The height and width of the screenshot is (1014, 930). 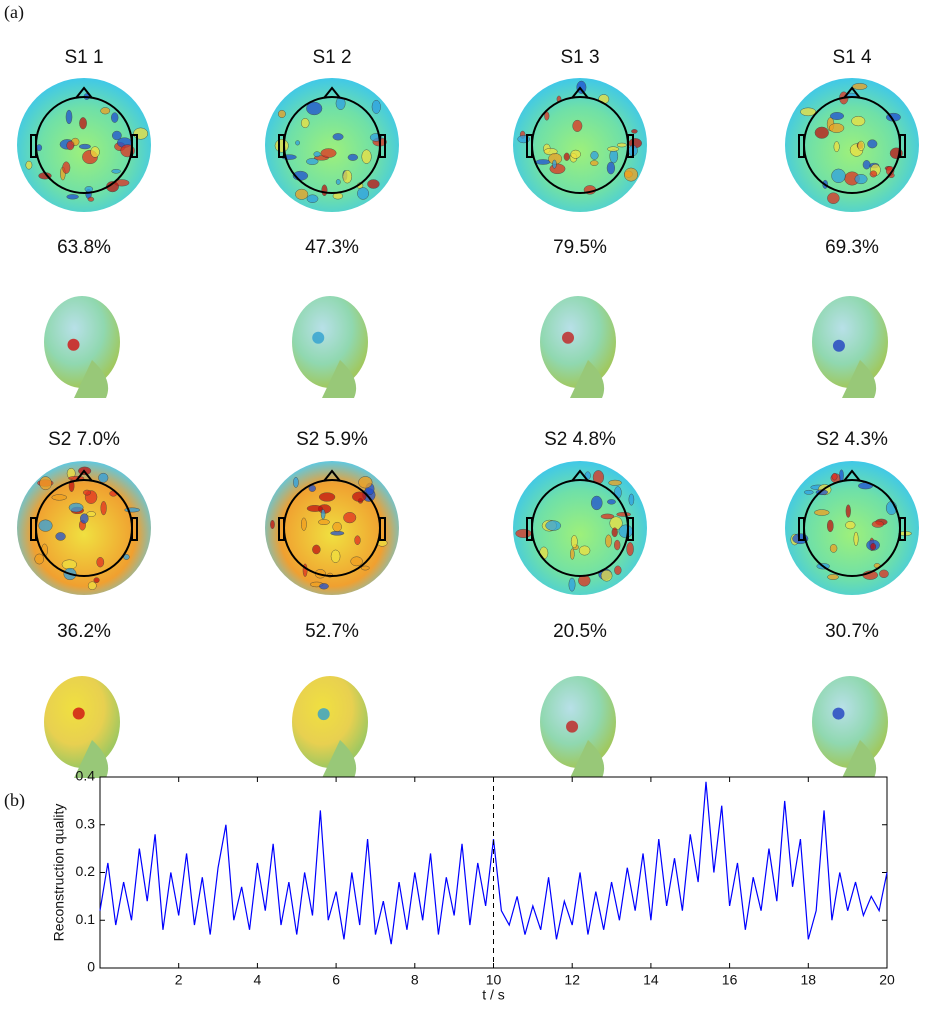 I want to click on data-line, so click(x=493, y=863).